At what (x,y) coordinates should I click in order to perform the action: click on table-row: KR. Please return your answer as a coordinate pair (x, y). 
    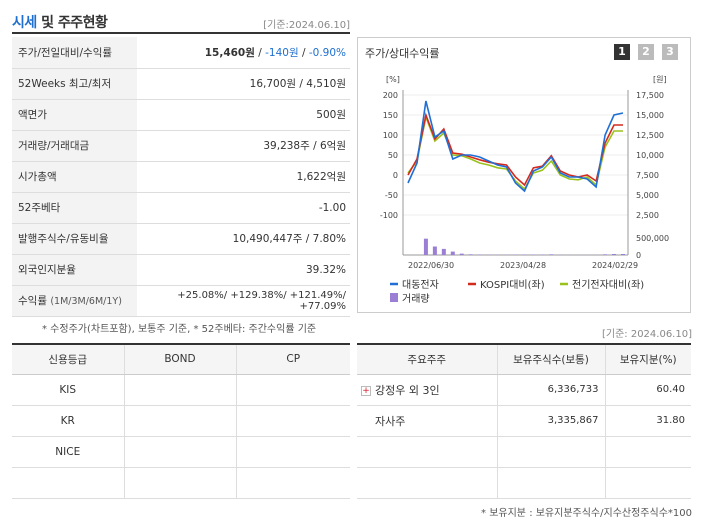
    Looking at the image, I should click on (181, 421).